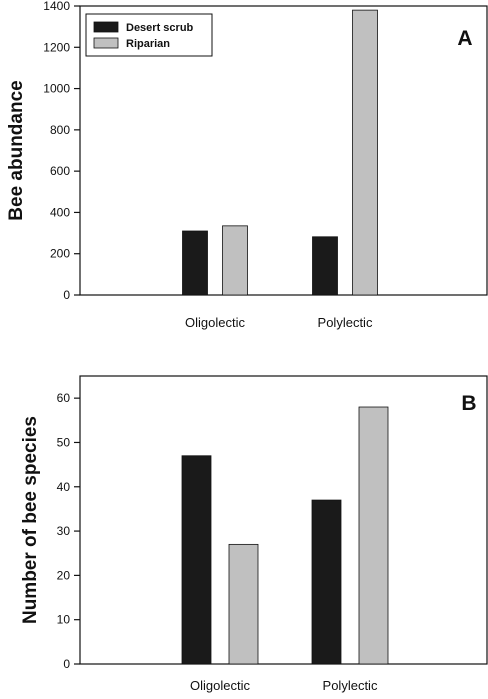 The width and height of the screenshot is (488, 699). Describe the element at coordinates (149, 35) in the screenshot. I see `legend: Desert scrub Riparian` at that location.